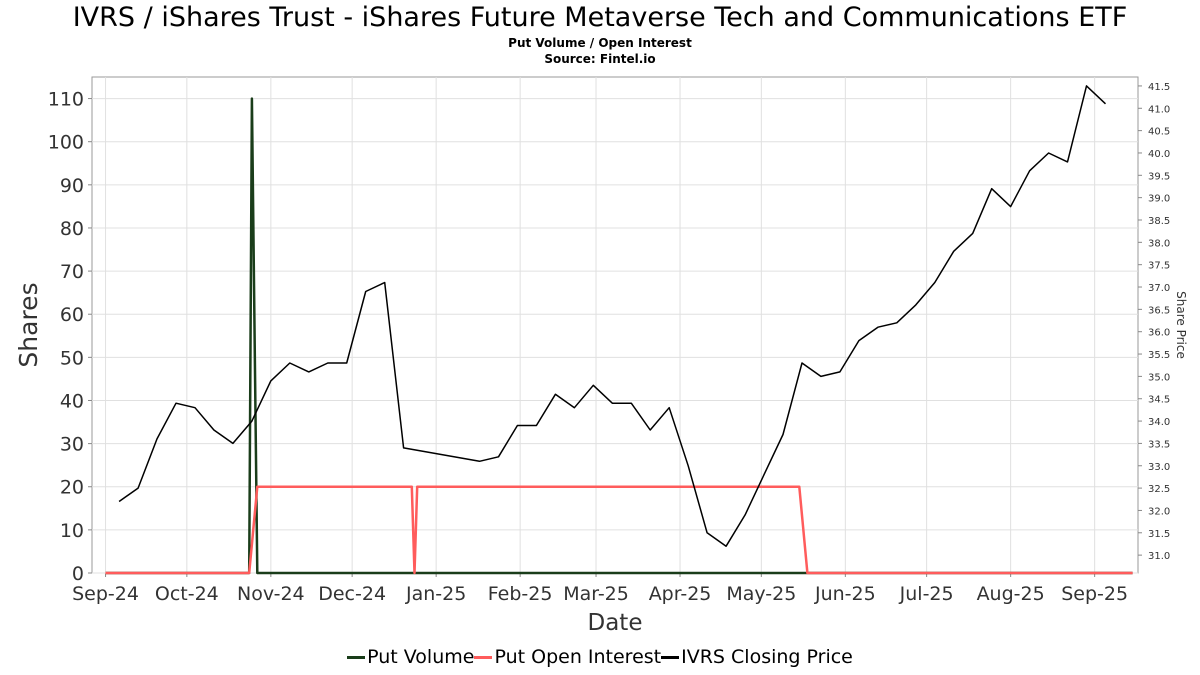 The image size is (1200, 675). I want to click on x-tick-label: Nov-24, so click(271, 594).